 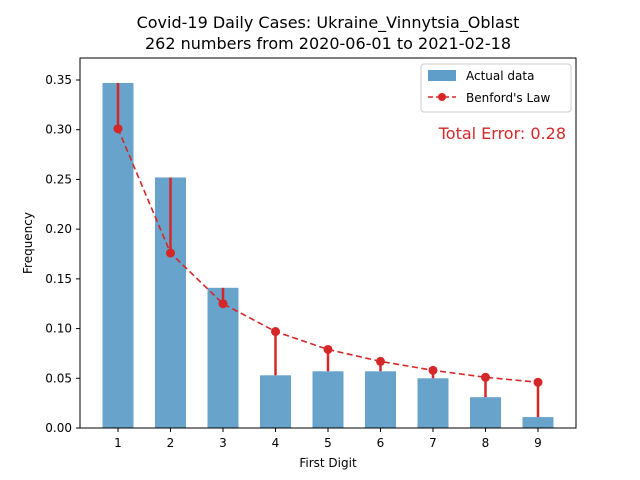 I want to click on x-tick-label: 6, so click(x=381, y=443).